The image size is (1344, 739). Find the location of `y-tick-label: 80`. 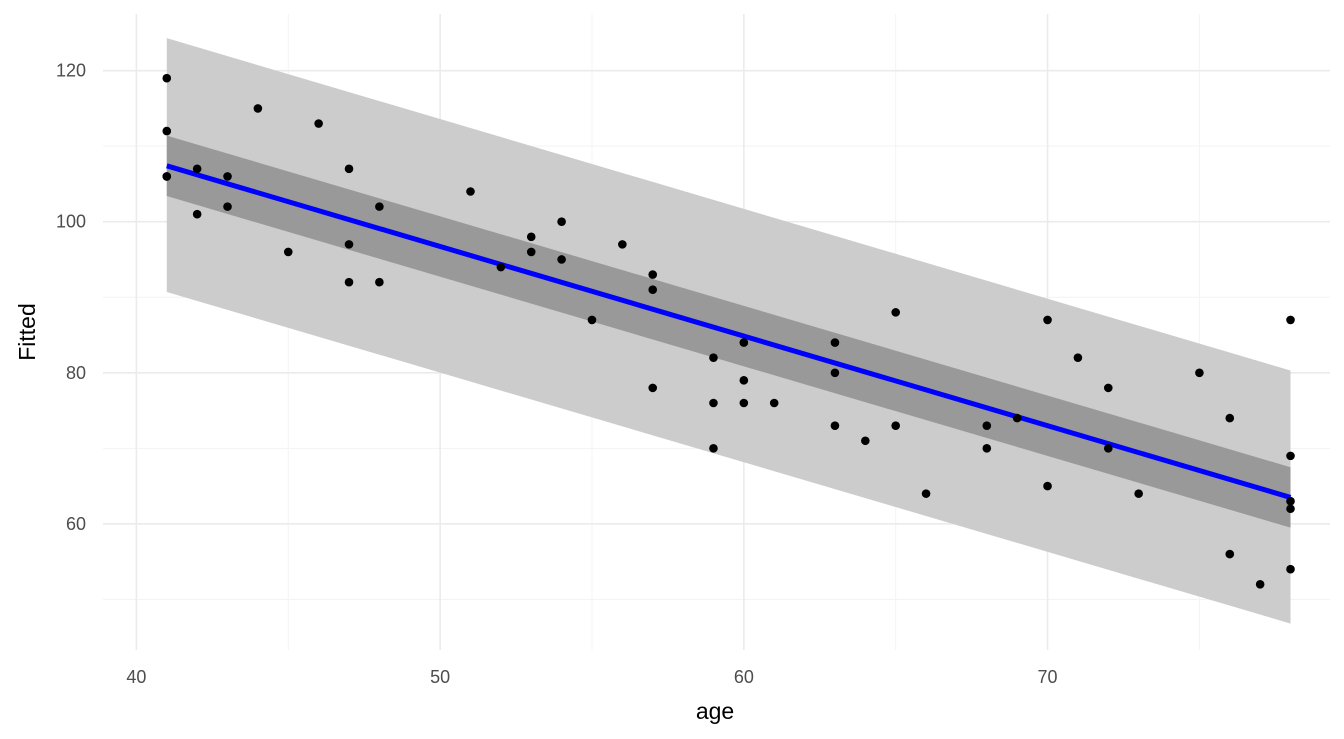

y-tick-label: 80 is located at coordinates (76, 373).